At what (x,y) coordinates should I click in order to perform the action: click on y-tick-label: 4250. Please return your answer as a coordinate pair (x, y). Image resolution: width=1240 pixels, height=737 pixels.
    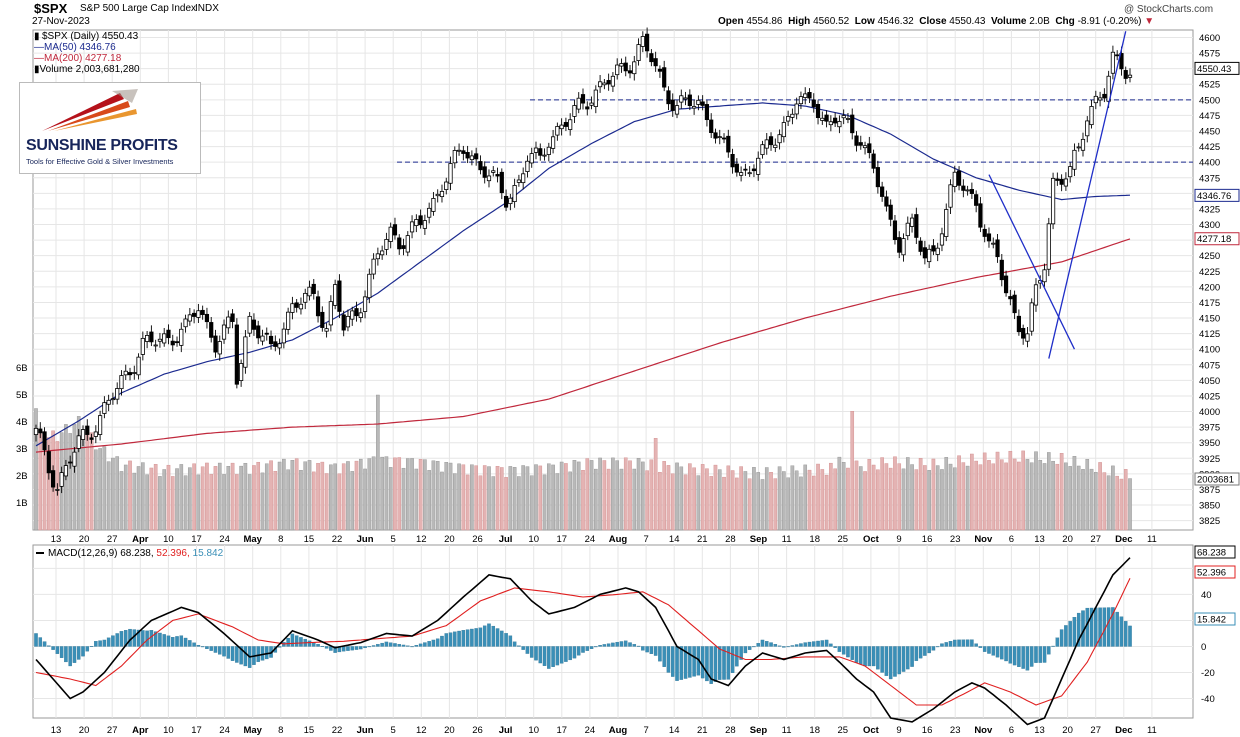
    Looking at the image, I should click on (1209, 256).